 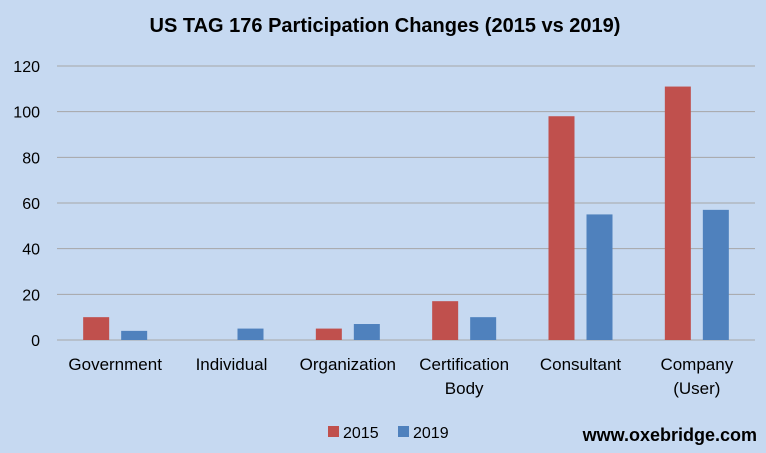 I want to click on legend: 2015 2019, so click(x=388, y=433).